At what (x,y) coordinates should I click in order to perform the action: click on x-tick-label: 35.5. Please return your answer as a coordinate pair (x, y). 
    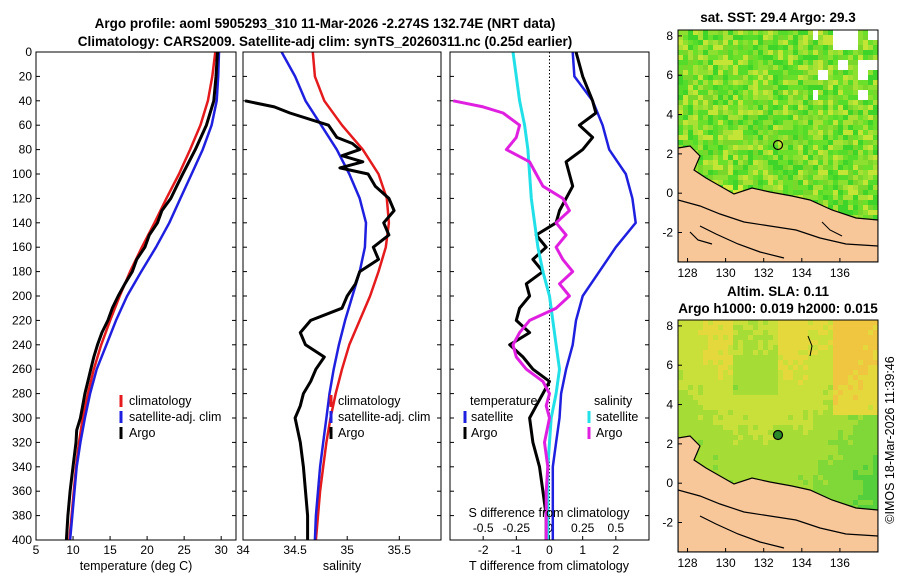
    Looking at the image, I should click on (400, 550).